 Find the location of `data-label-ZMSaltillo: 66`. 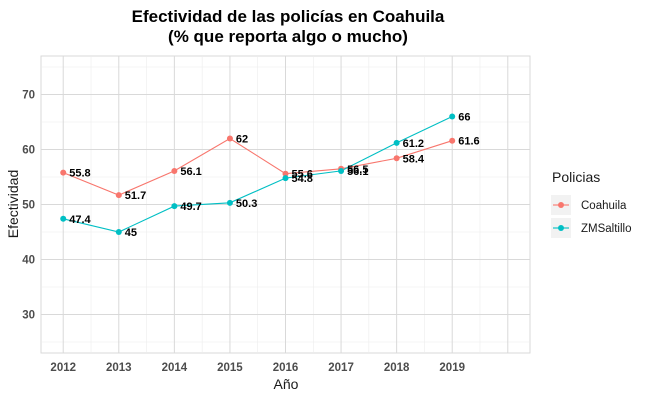

data-label-ZMSaltillo: 66 is located at coordinates (464, 118).